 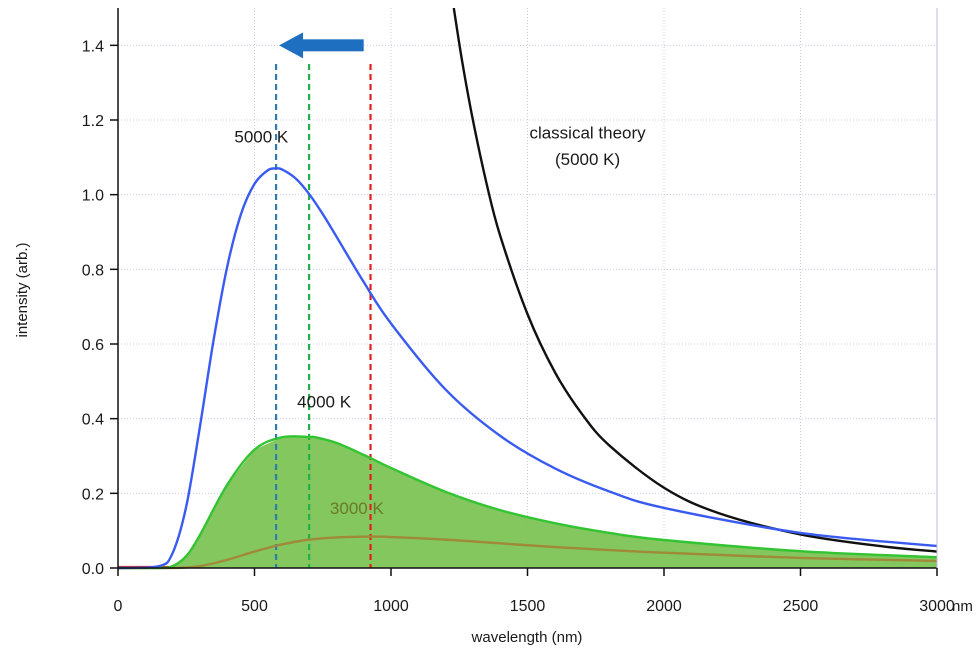 What do you see at coordinates (324, 401) in the screenshot?
I see `annotation-4000: 4000 K` at bounding box center [324, 401].